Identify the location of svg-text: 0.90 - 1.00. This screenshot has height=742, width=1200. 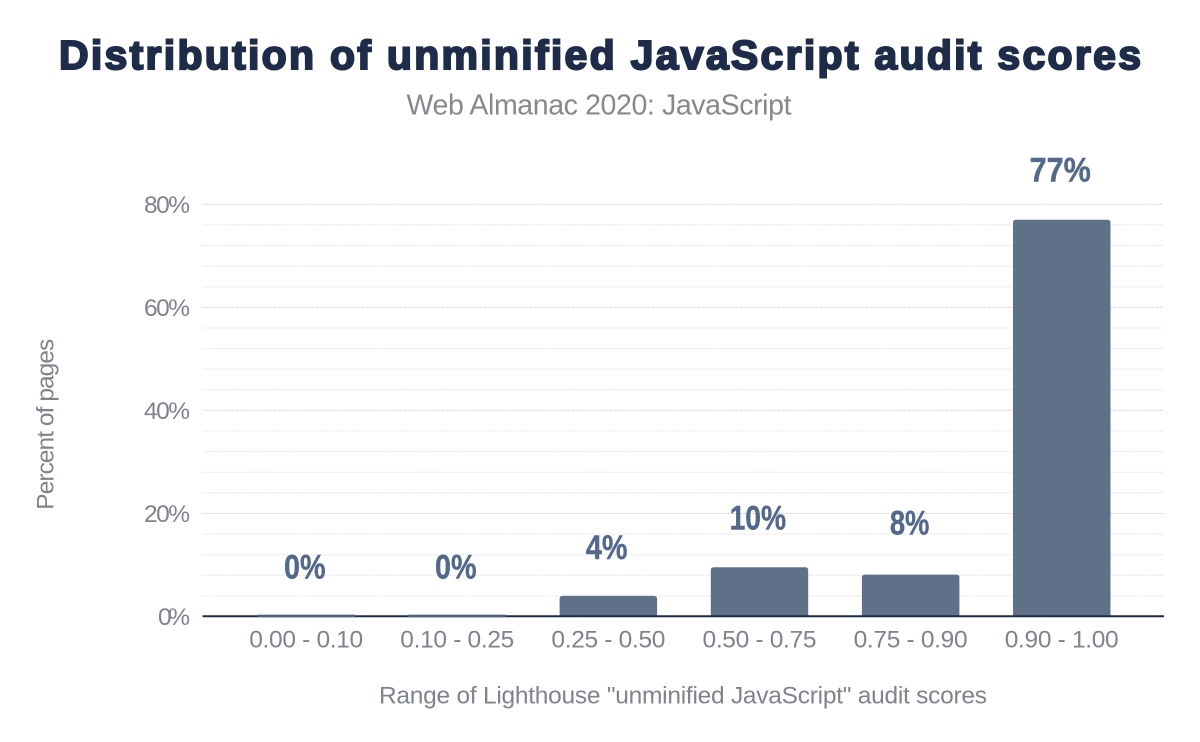
(1062, 639).